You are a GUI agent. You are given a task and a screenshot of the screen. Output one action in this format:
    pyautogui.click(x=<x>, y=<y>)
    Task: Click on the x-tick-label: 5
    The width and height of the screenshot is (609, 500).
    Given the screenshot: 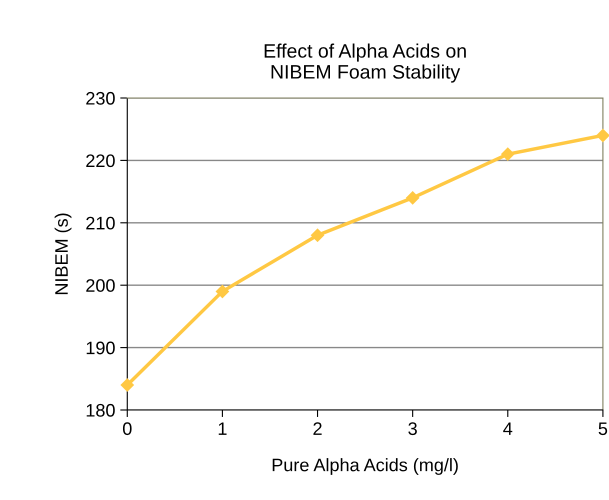 What is the action you would take?
    pyautogui.click(x=603, y=429)
    